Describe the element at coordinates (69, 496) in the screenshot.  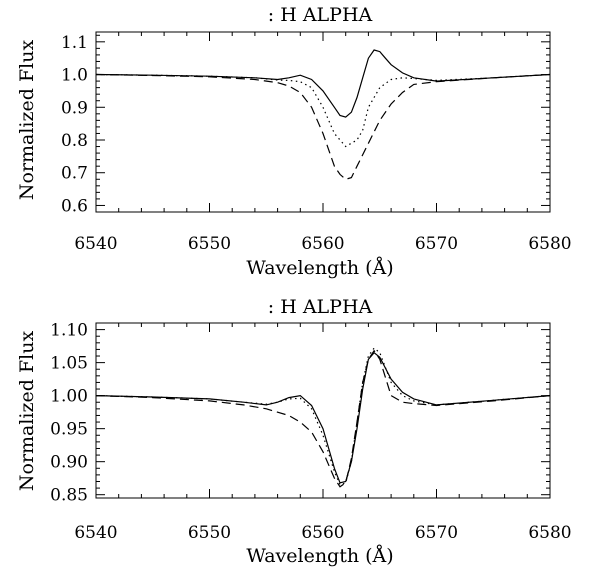
I see `y-tick-label: 0.85` at that location.